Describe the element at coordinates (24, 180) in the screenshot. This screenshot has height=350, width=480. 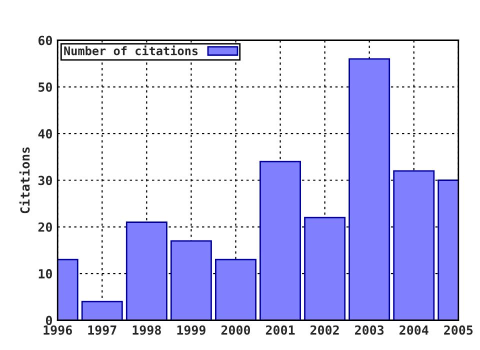
I see `y-axis-title: Citations` at that location.